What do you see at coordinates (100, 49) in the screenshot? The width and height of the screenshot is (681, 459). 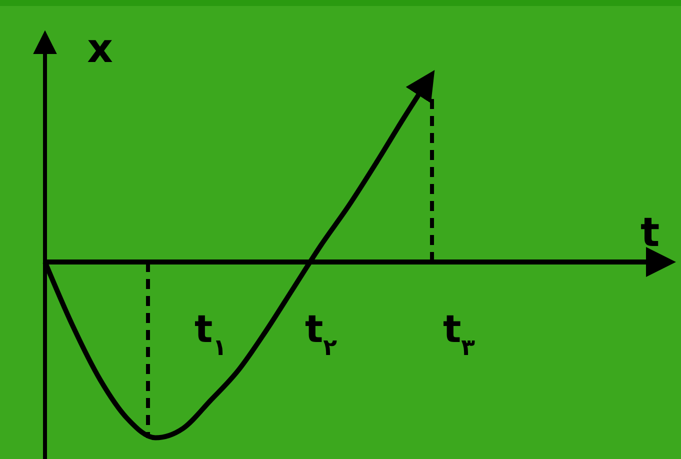 I see `y-axis-title: x` at bounding box center [100, 49].